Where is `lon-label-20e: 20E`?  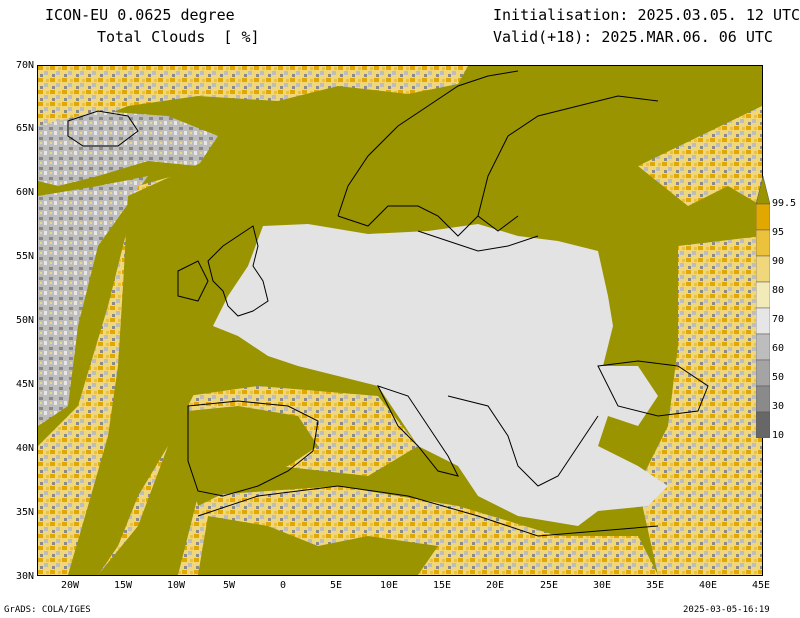
lon-label-20e: 20E is located at coordinates (495, 585).